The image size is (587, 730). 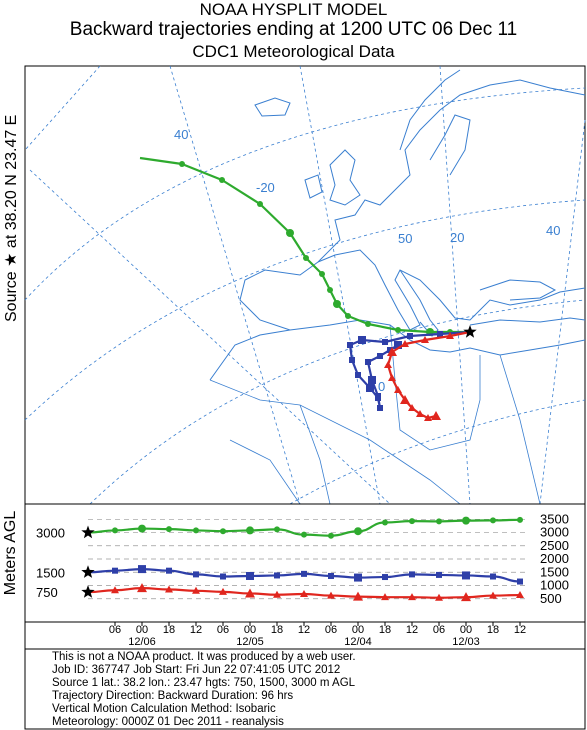 I want to click on height-panel-gridlines, so click(x=308, y=559).